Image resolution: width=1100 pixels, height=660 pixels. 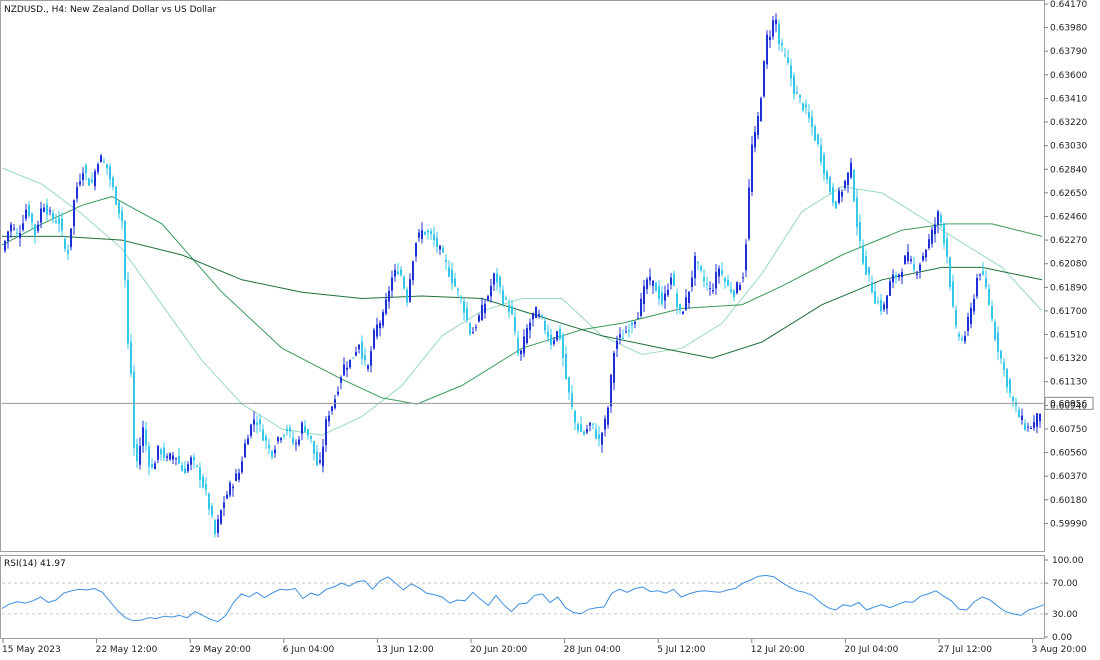 What do you see at coordinates (1065, 615) in the screenshot?
I see `rsi-tick-label: 30.00` at bounding box center [1065, 615].